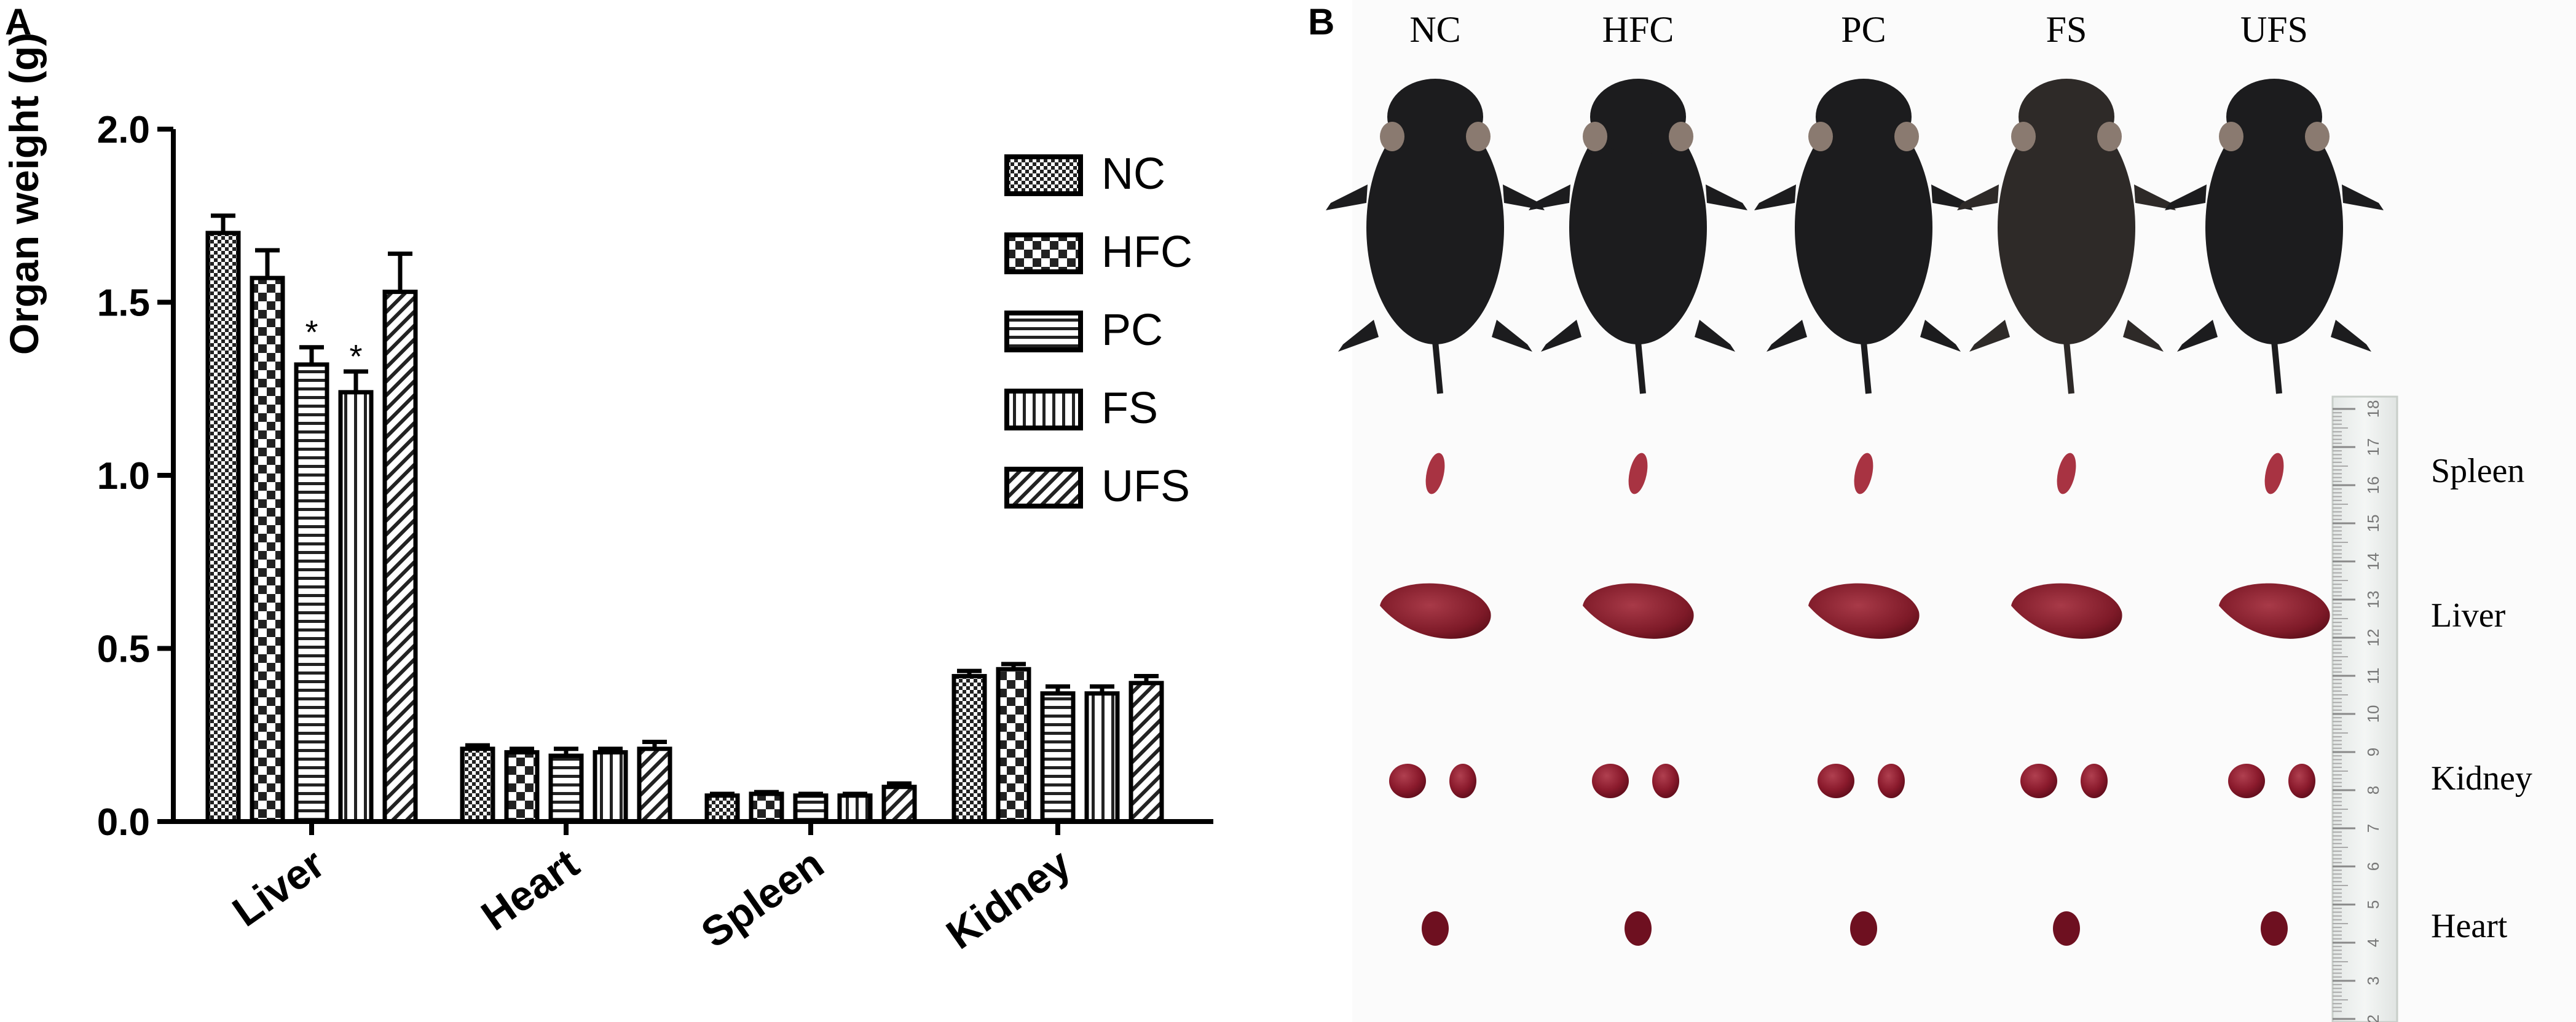  What do you see at coordinates (223, 527) in the screenshot?
I see `bar-NC-Liver` at bounding box center [223, 527].